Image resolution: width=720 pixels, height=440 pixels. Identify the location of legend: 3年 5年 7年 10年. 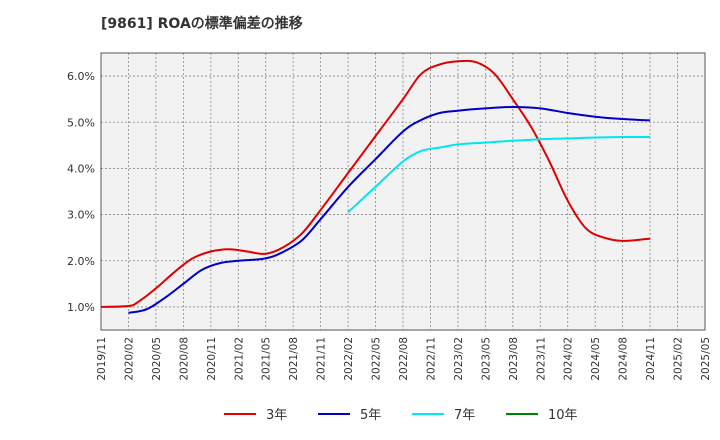
(401, 415).